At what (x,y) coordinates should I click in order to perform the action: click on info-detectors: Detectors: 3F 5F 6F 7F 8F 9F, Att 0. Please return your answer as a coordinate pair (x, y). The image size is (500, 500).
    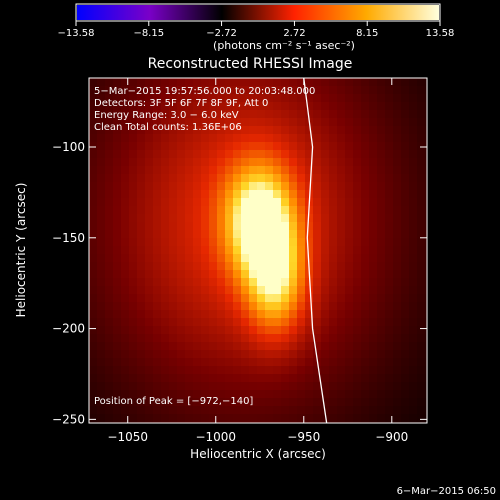
    Looking at the image, I should click on (181, 103).